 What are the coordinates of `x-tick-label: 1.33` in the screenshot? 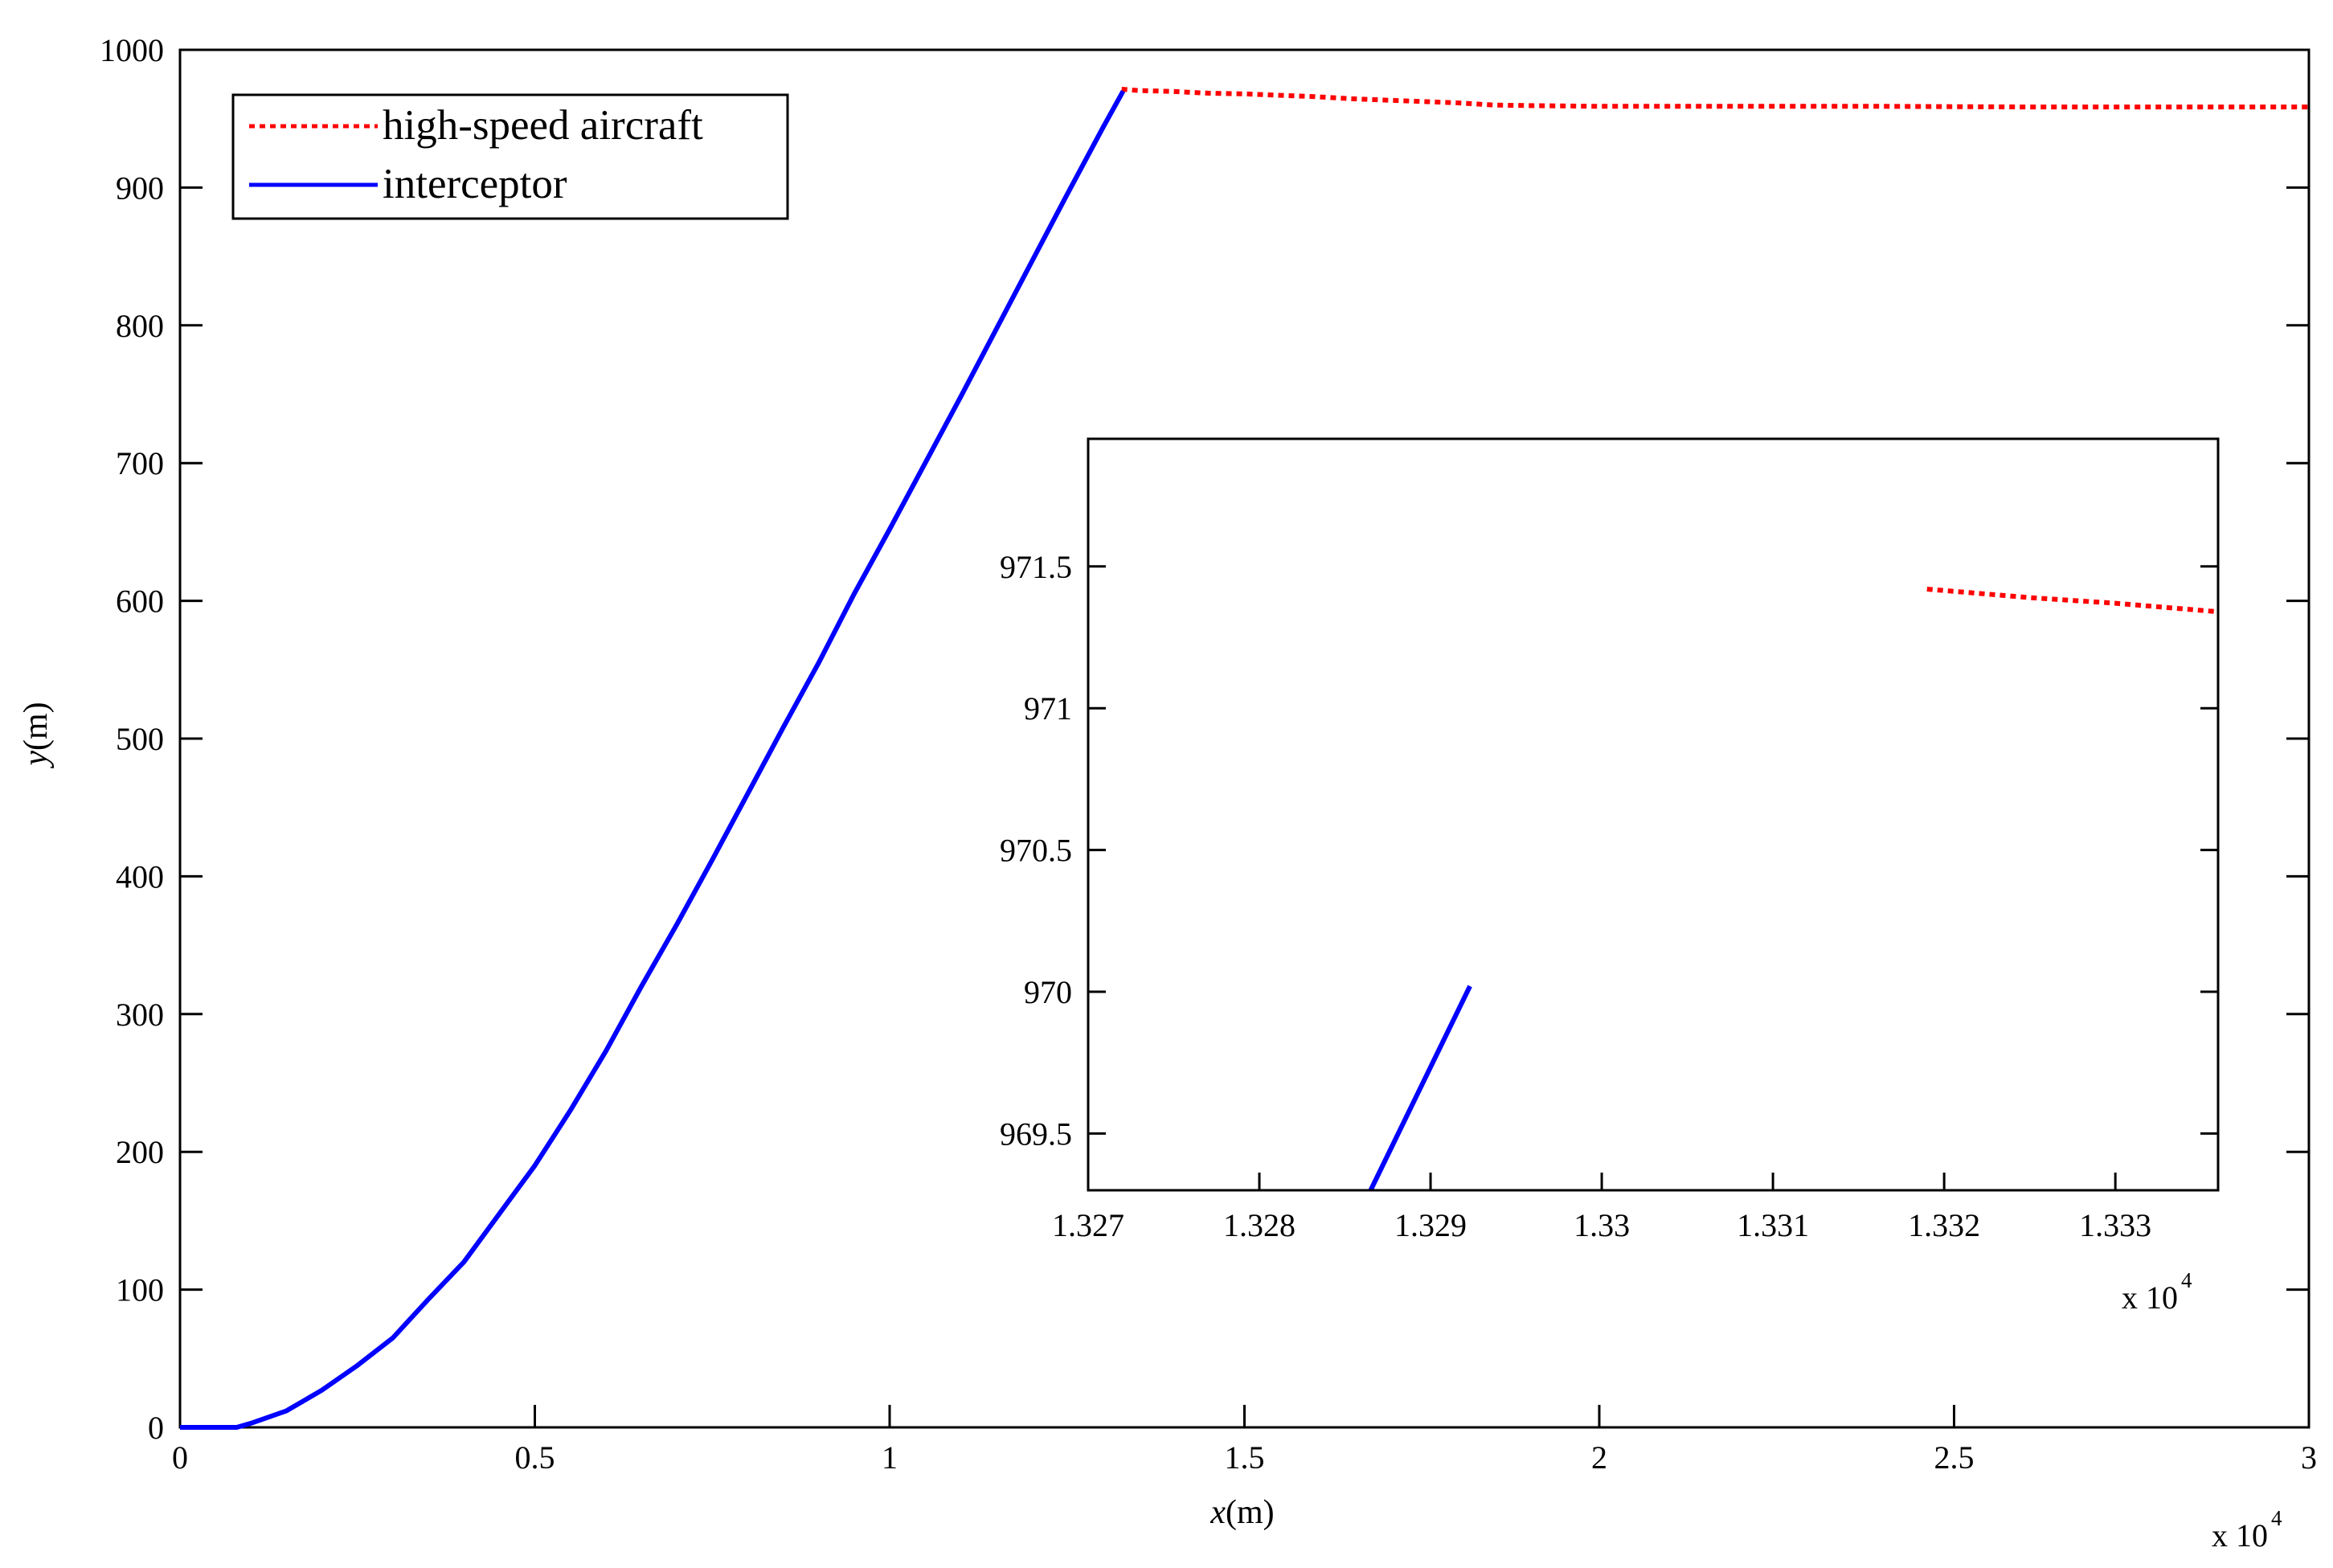 It's located at (1602, 1225).